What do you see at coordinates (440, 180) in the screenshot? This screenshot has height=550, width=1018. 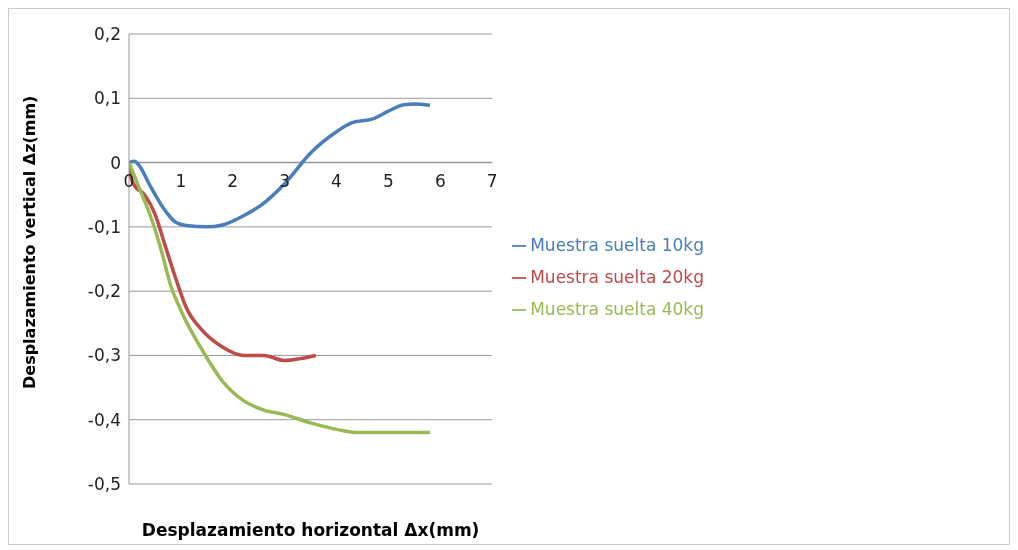 I see `x-tick-label: 6` at bounding box center [440, 180].